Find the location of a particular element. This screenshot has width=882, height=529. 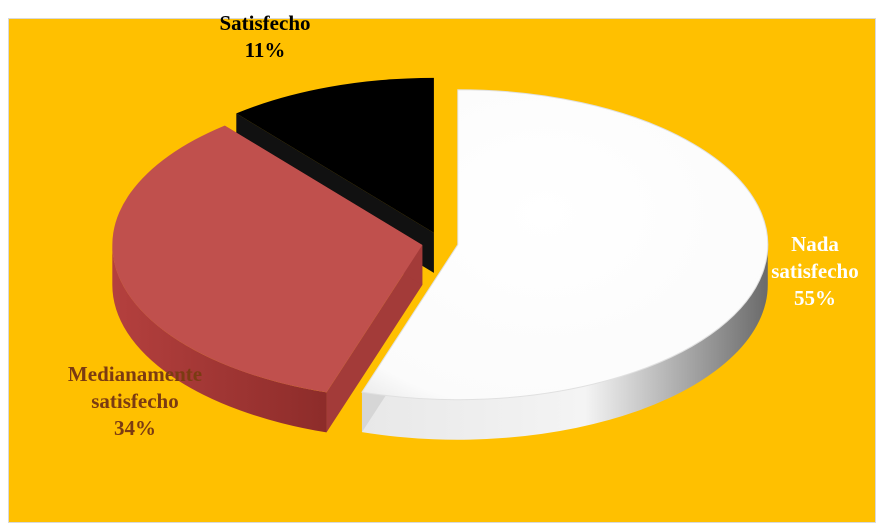

slice-label-medianamente-satisfecho: Medianamente satisfecho 34% is located at coordinates (135, 401).